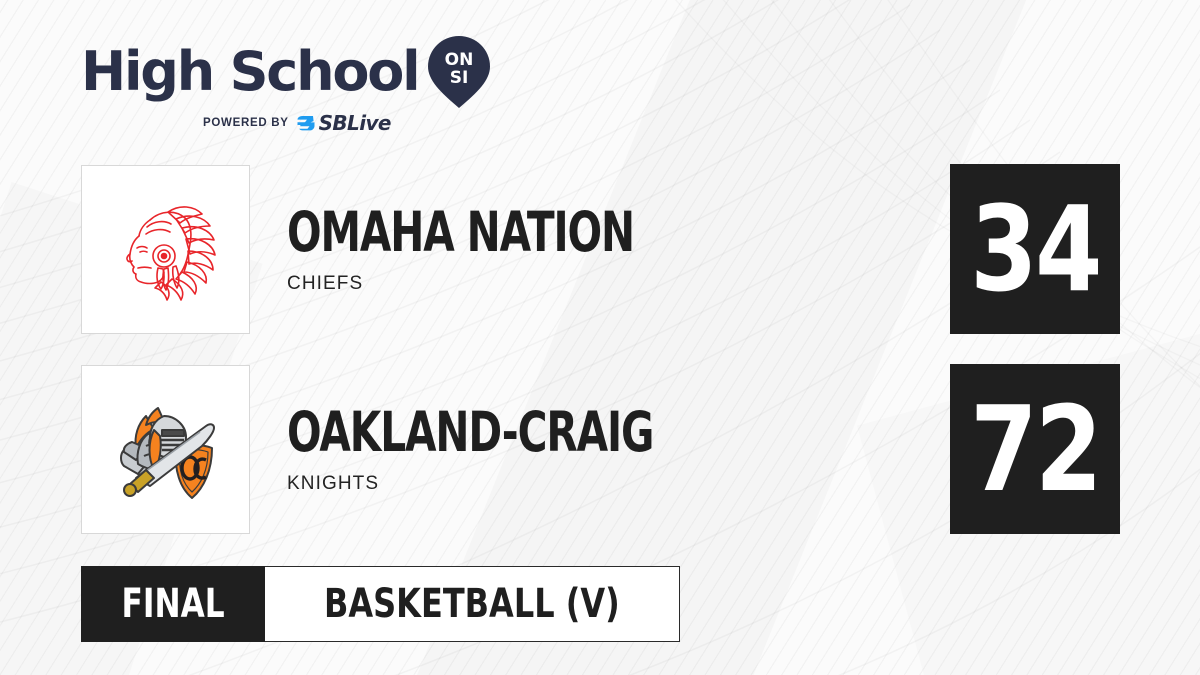 This screenshot has width=1200, height=675. I want to click on team-row: OMAHA NATION CHIEFS, so click(418, 249).